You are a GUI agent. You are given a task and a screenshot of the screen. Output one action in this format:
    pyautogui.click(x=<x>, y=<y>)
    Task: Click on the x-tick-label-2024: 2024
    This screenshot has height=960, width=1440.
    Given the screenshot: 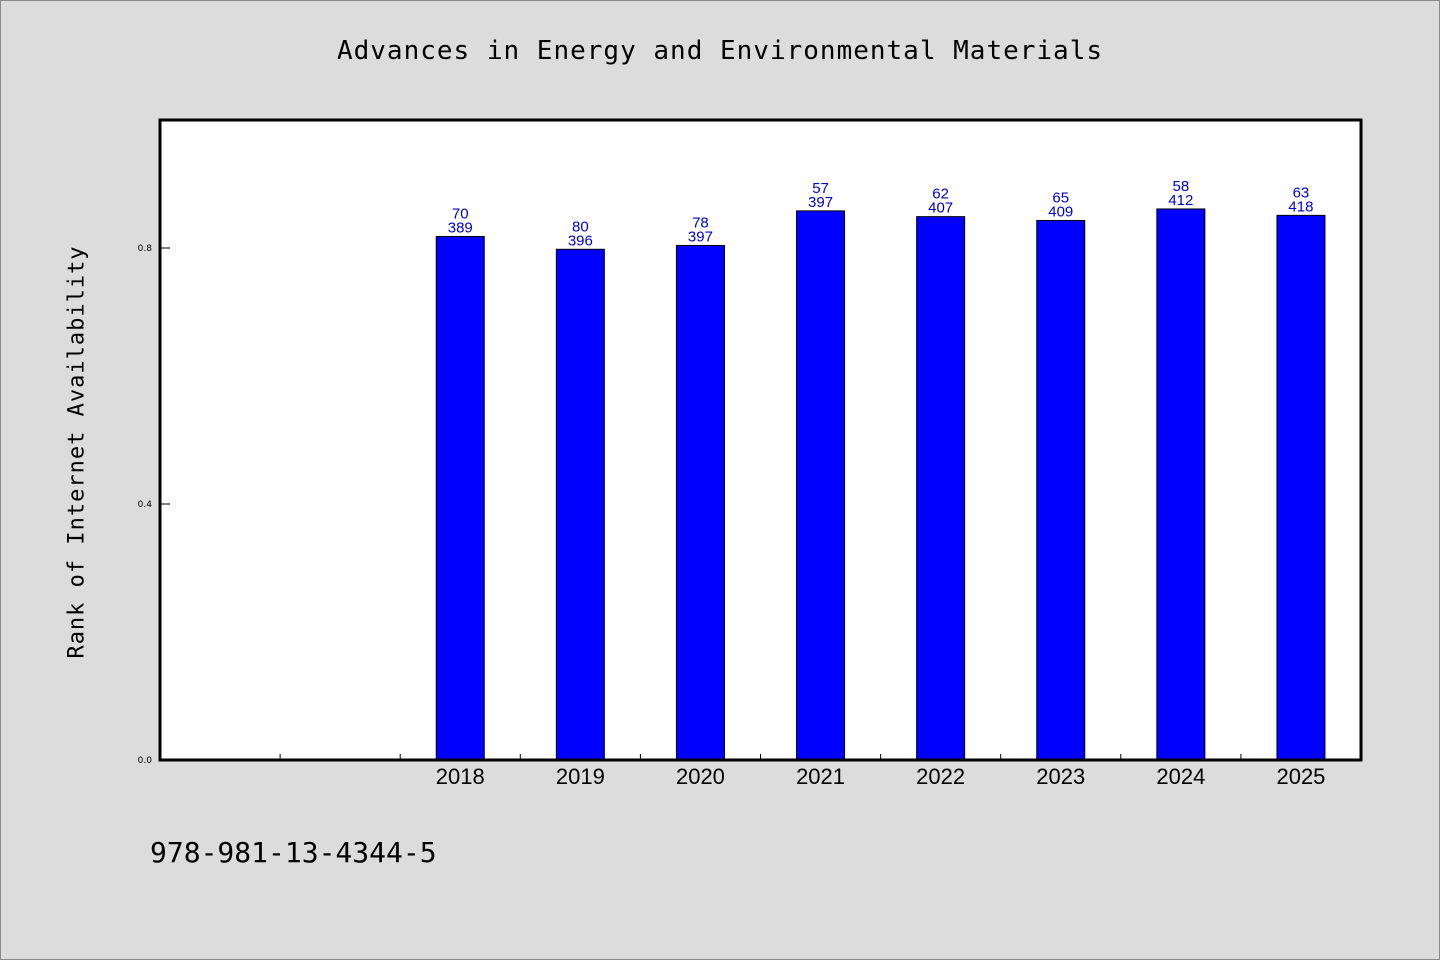 What is the action you would take?
    pyautogui.click(x=1180, y=776)
    